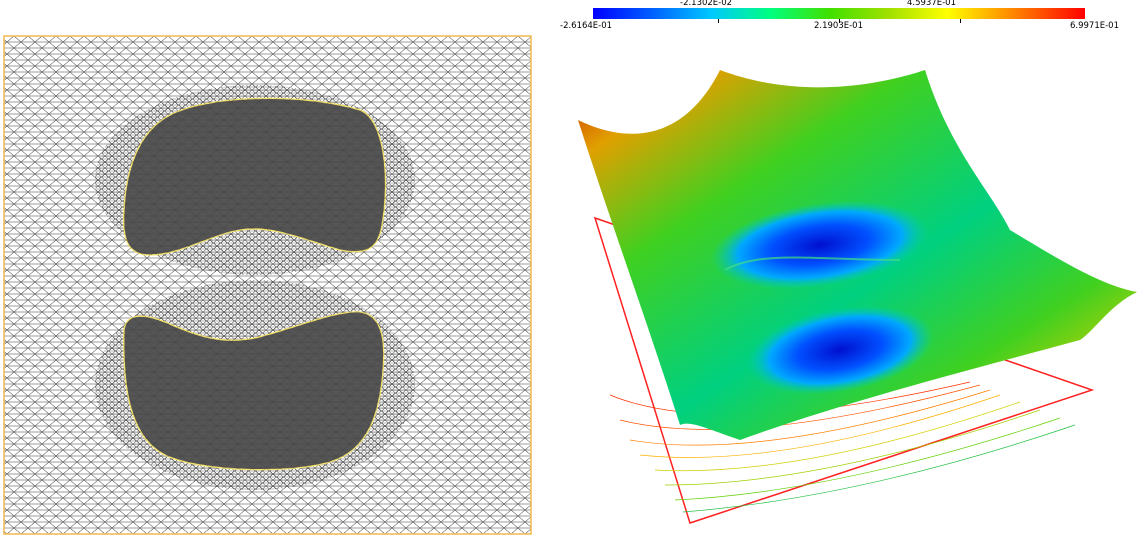  Describe the element at coordinates (706, 4) in the screenshot. I see `colorbar-upper-tick-1-label: -2.1302E-02` at that location.